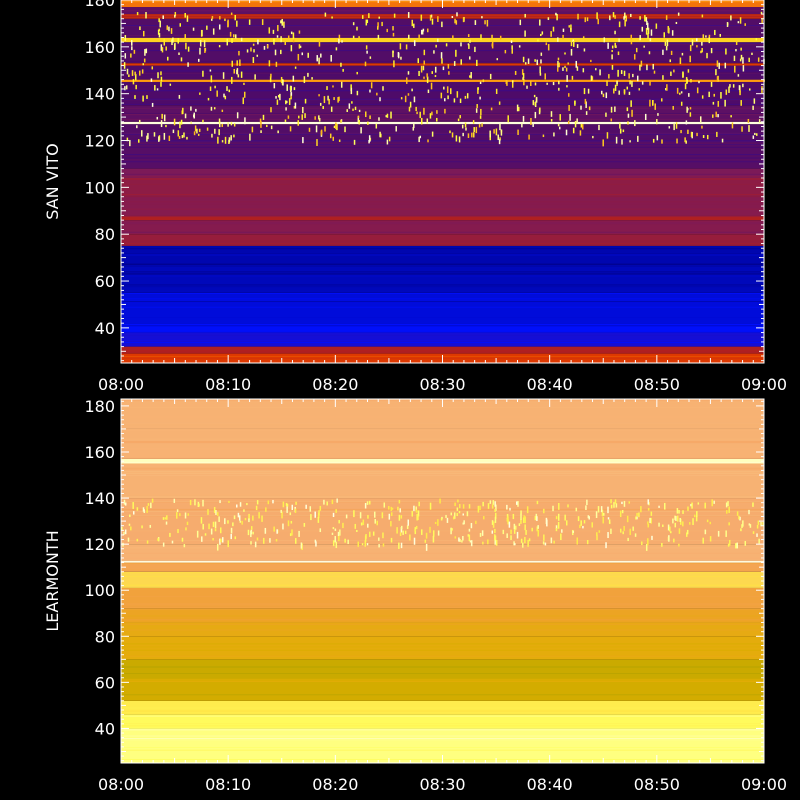 This screenshot has width=800, height=800. Describe the element at coordinates (105, 281) in the screenshot. I see `san-vito-y-tick-label: 60` at that location.